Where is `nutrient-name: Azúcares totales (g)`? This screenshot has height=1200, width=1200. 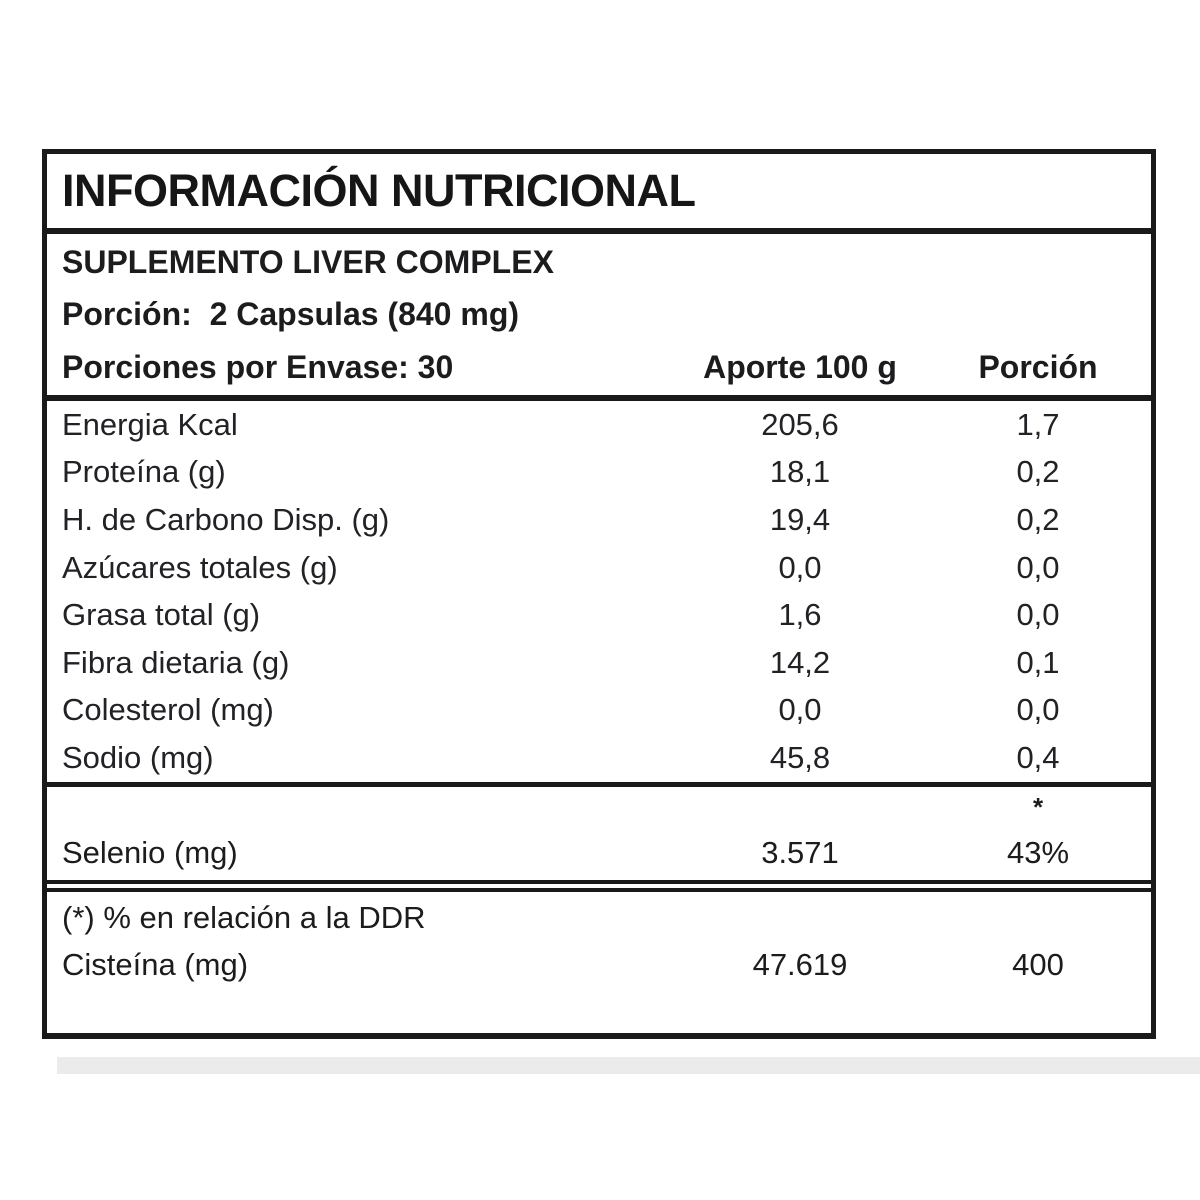
nutrient-name: Azúcares totales (g) is located at coordinates (200, 567).